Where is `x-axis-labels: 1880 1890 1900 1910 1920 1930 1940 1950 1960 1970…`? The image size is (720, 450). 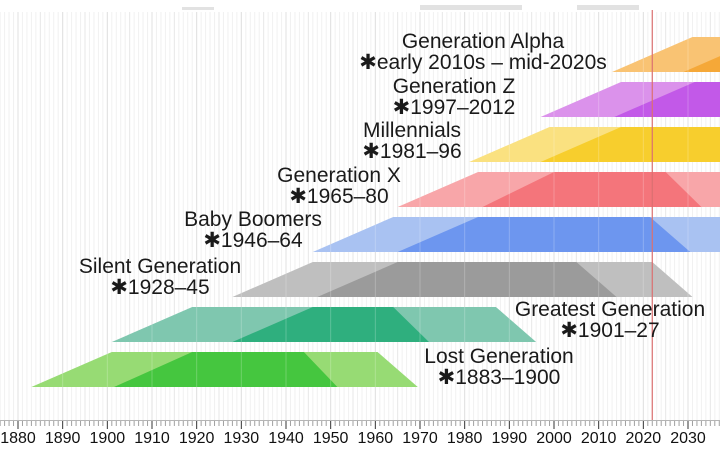 x-axis-labels: 1880 1890 1900 1910 1920 1930 1940 1950 1960 1970… is located at coordinates (353, 438).